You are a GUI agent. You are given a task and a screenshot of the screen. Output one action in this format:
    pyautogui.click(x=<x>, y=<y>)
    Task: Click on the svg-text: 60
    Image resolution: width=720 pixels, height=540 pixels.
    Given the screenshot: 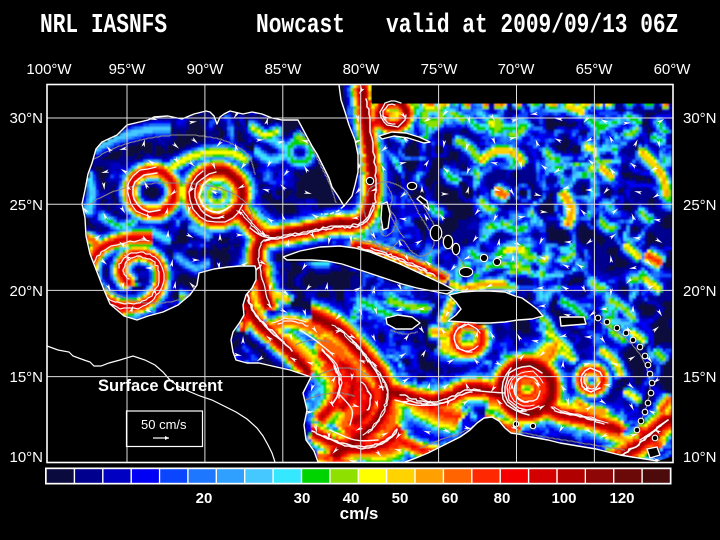 What is the action you would take?
    pyautogui.click(x=450, y=498)
    